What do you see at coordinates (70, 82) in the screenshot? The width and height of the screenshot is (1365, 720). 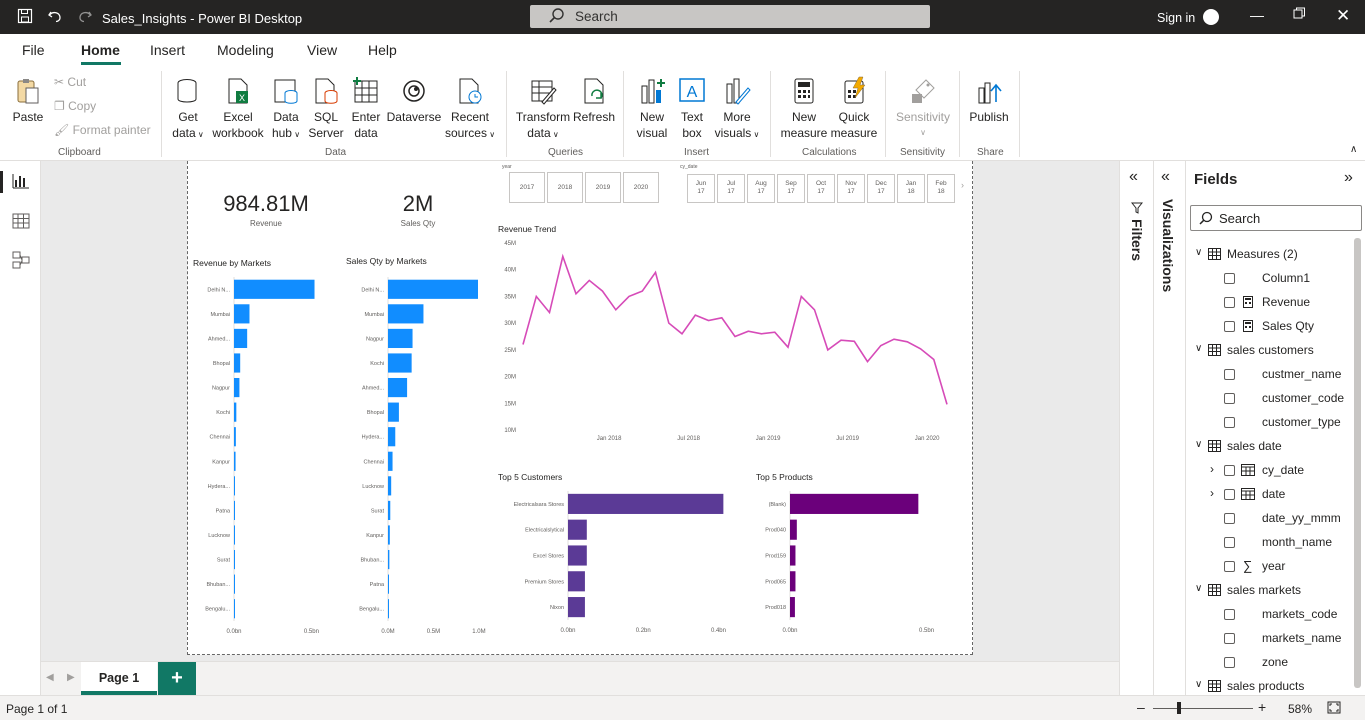 I see `cut-button: ✂ Cut` at bounding box center [70, 82].